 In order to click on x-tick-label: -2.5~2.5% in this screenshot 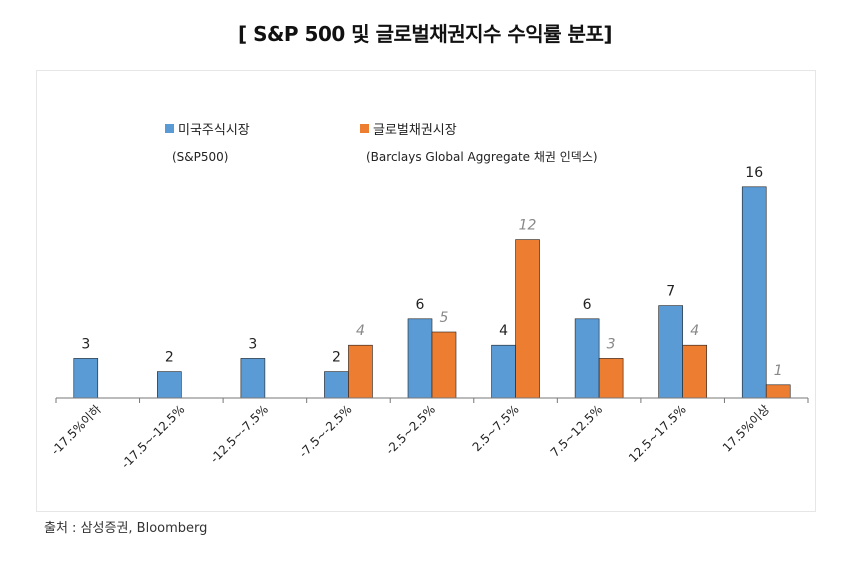, I will do `click(410, 429)`.